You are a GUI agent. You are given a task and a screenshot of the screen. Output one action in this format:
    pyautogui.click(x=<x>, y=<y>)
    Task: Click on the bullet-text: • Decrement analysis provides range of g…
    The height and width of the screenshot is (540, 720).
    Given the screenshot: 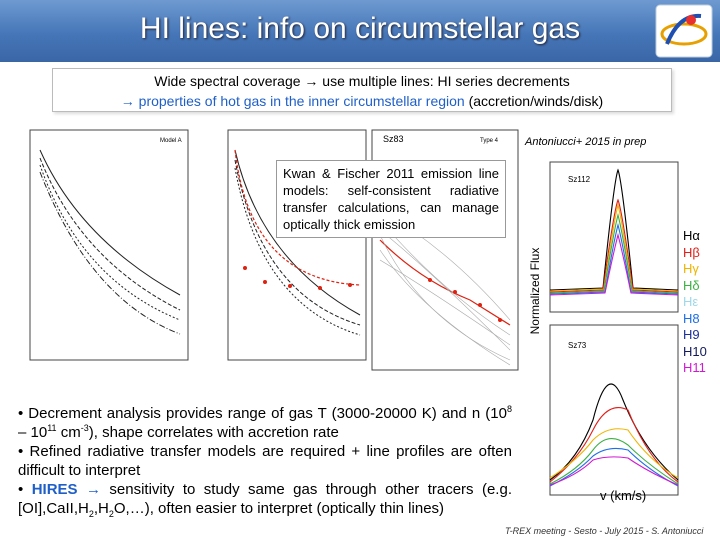 What is the action you would take?
    pyautogui.click(x=262, y=413)
    